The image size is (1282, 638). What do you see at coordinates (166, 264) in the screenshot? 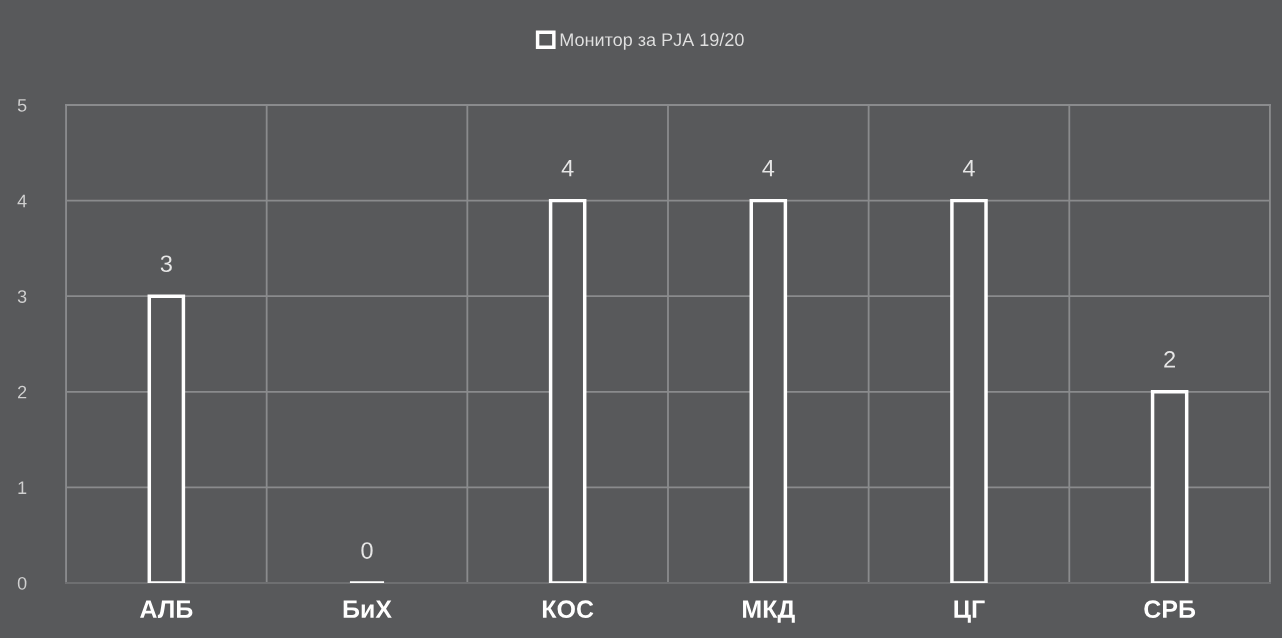
I see `data-label: 3` at bounding box center [166, 264].